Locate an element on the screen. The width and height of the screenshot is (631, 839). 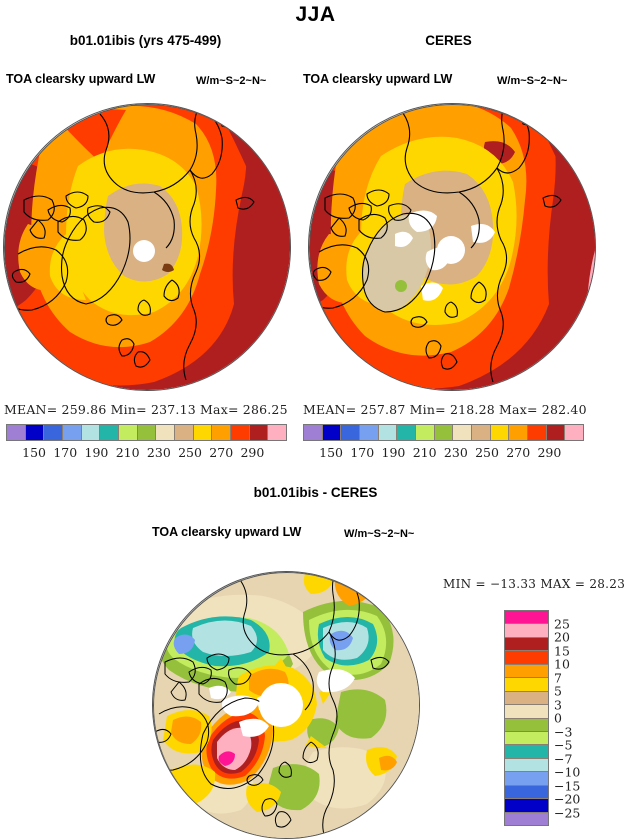
difference-colorbar-tick-label: −15 is located at coordinates (567, 785).